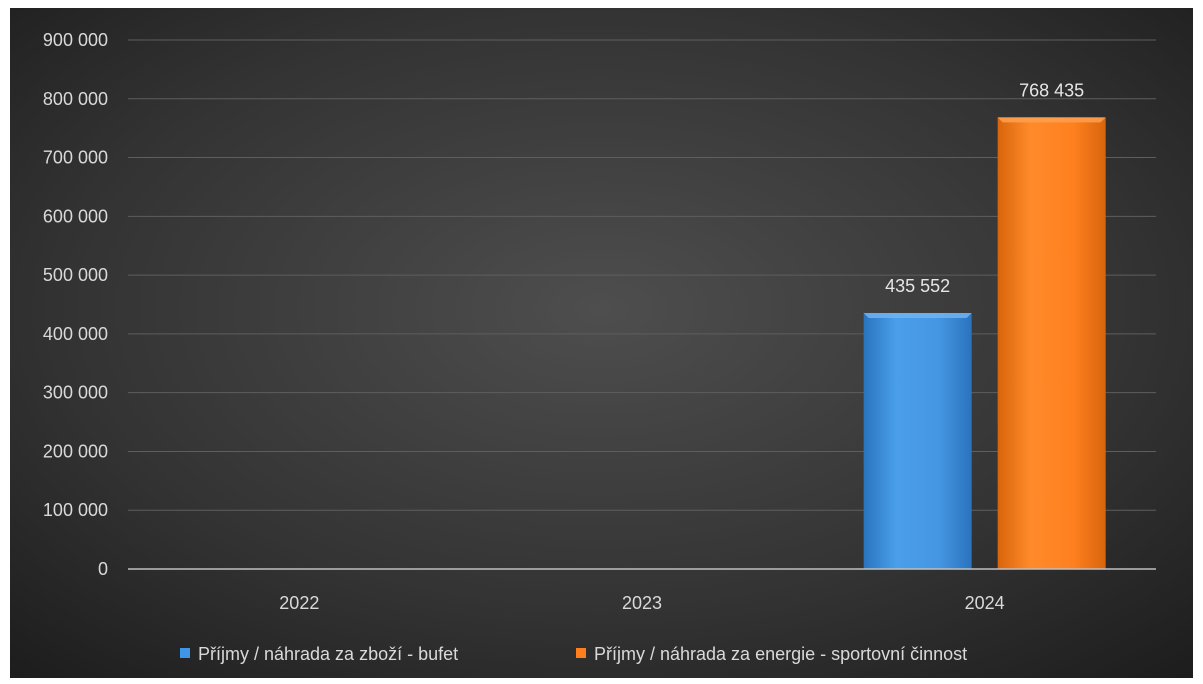  Describe the element at coordinates (75, 158) in the screenshot. I see `y-tick-label: 700 000` at that location.